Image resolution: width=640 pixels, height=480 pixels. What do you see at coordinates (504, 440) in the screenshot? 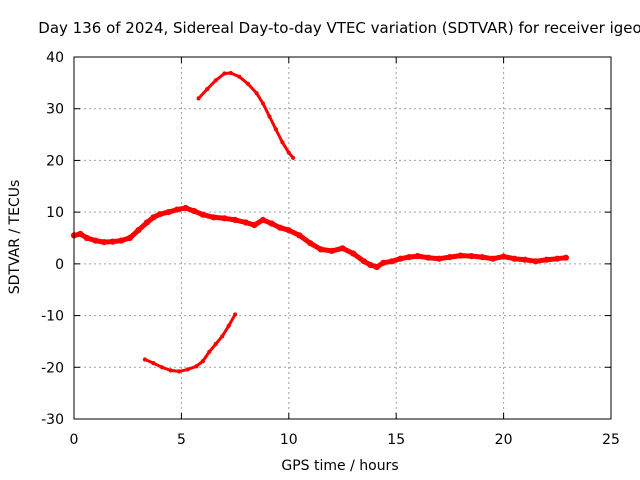
I see `x-tick-label: 20` at bounding box center [504, 440].